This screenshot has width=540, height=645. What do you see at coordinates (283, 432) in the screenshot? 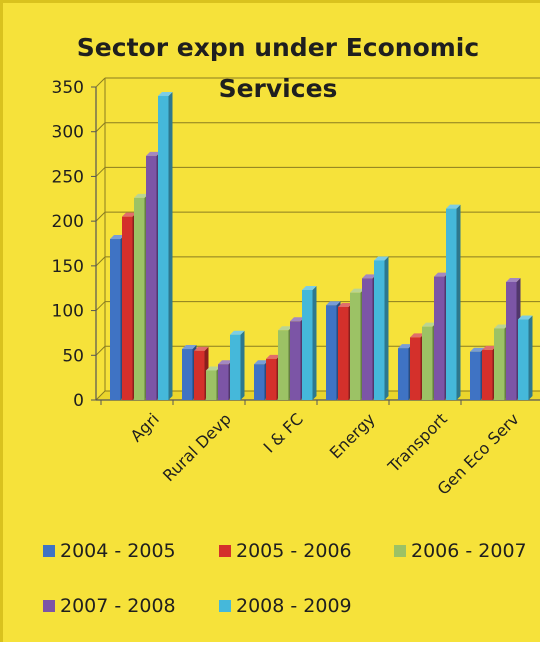
I see `x-category-label: I & FC` at bounding box center [283, 432].